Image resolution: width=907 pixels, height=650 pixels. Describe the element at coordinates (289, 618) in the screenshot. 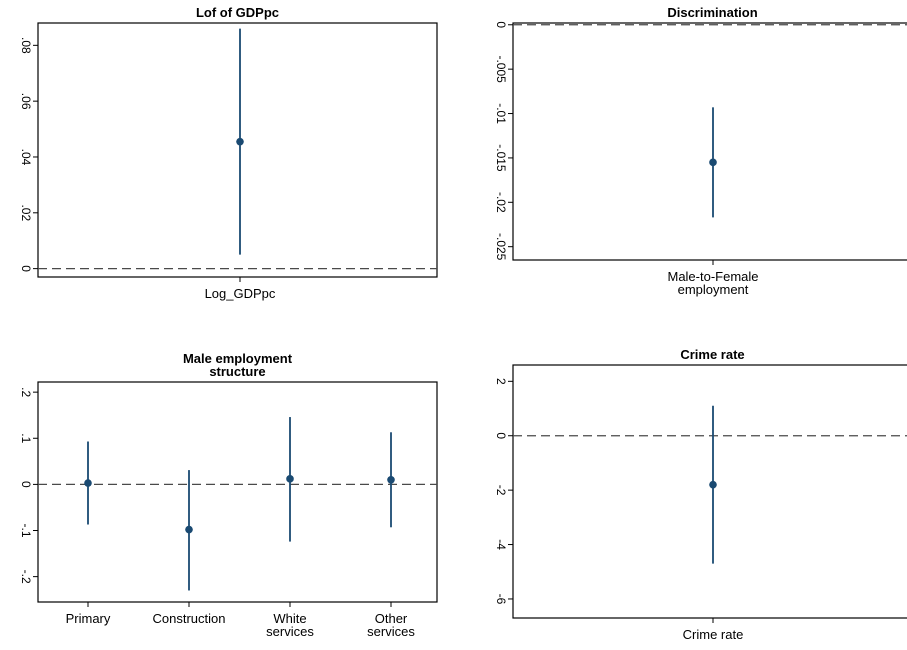

I see `x-category-label: White` at that location.